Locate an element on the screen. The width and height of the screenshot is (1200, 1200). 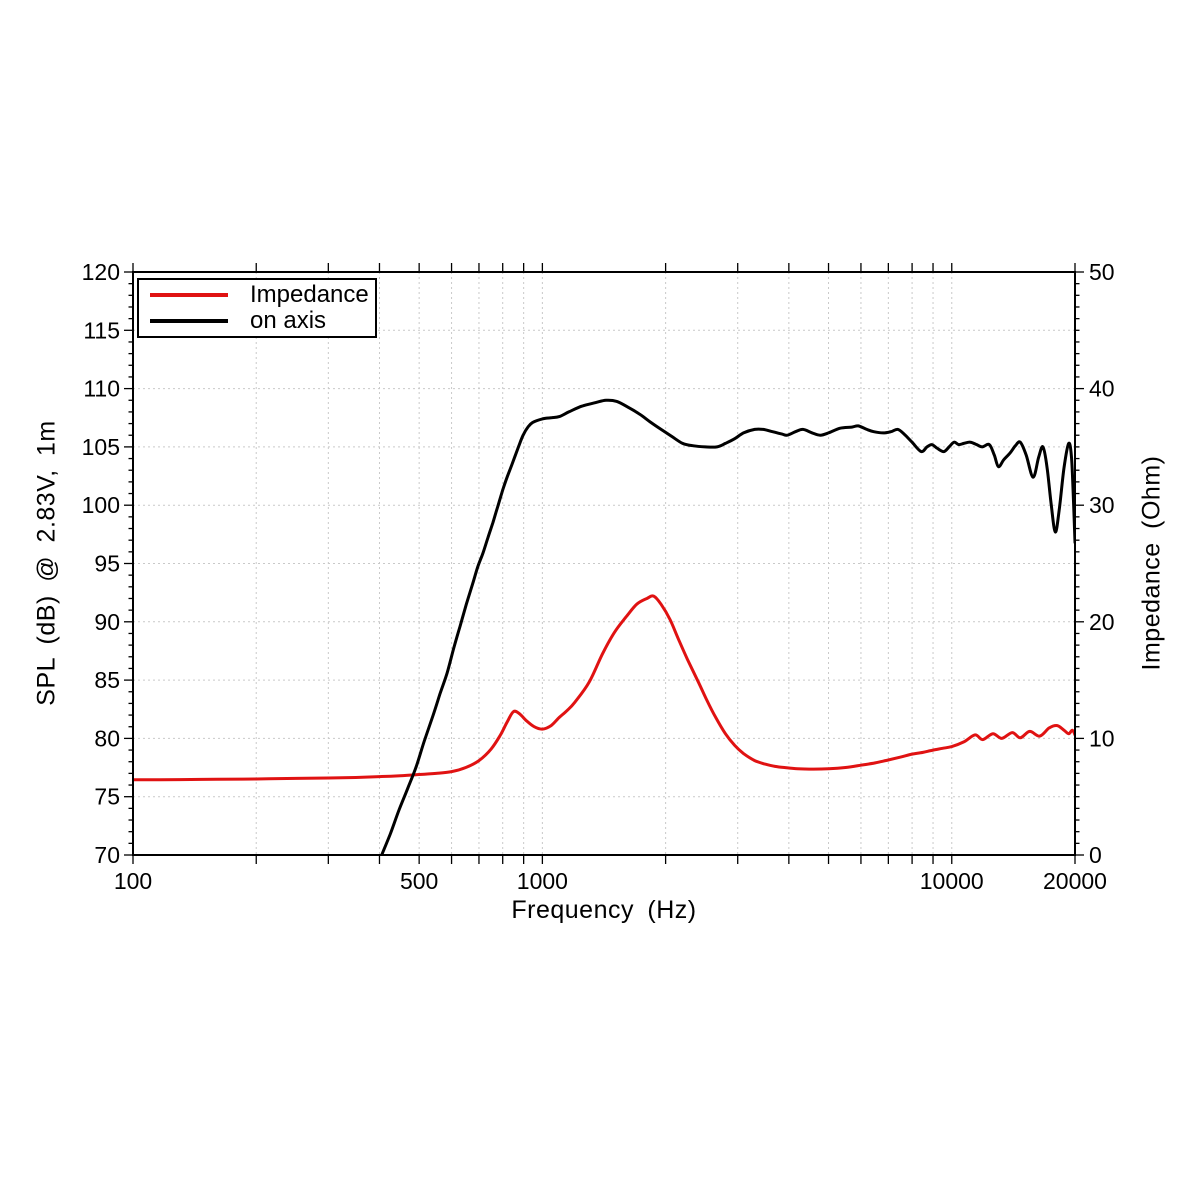
y-left-tick-label: 80 is located at coordinates (107, 738).